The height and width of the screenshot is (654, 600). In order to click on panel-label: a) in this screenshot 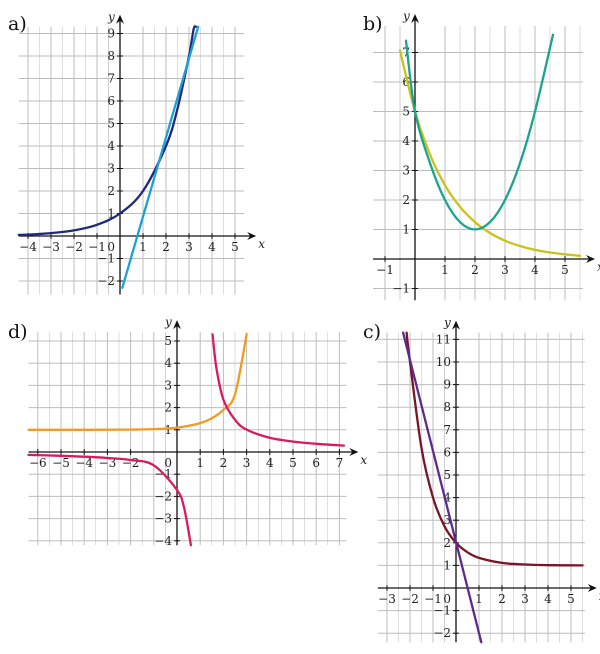, I will do `click(17, 24)`.